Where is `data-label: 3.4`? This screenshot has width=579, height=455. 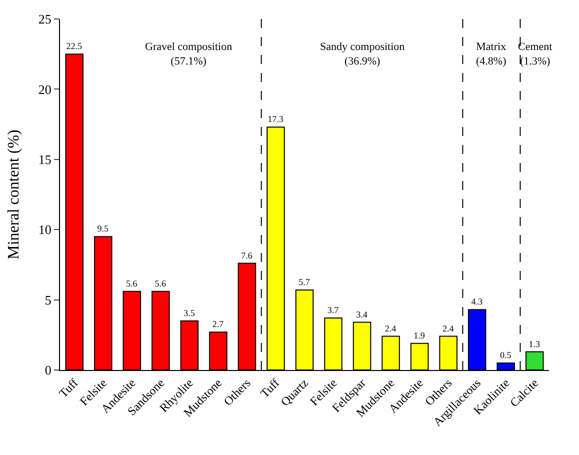 data-label: 3.4 is located at coordinates (362, 314).